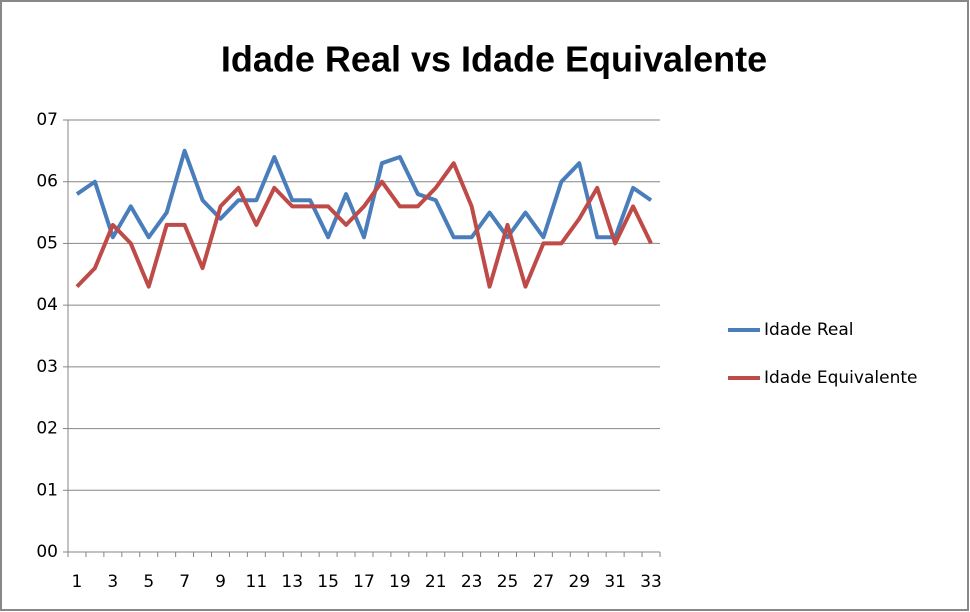 This screenshot has width=970, height=612. Describe the element at coordinates (47, 243) in the screenshot. I see `y-tick-label: 05` at that location.